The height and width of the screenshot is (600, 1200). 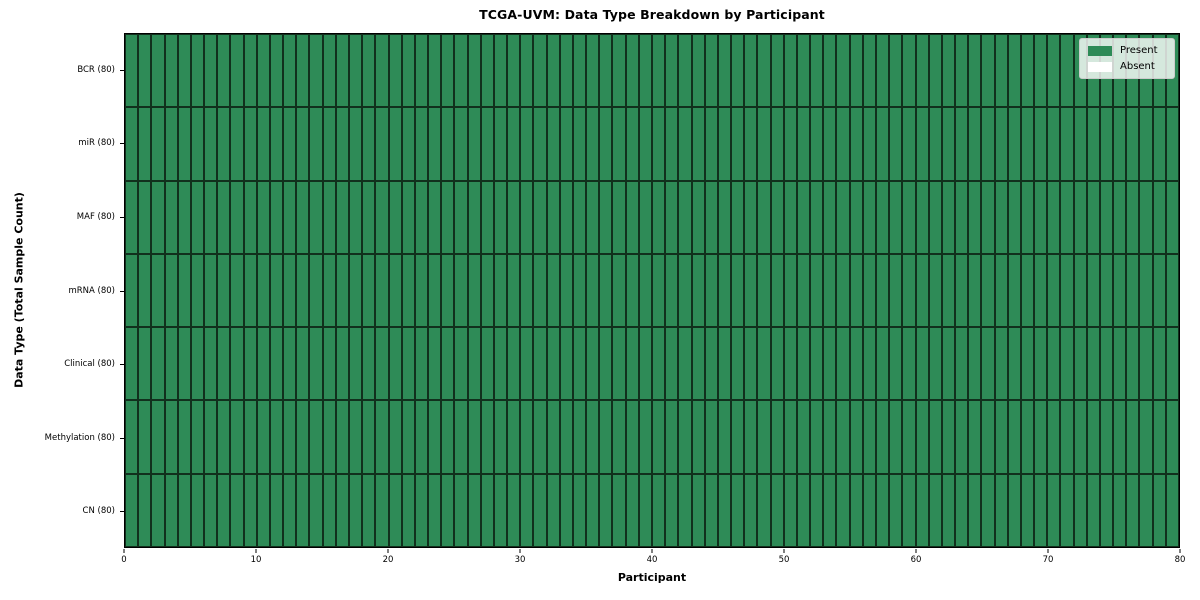 What do you see at coordinates (520, 551) in the screenshot?
I see `x-tick-mark` at bounding box center [520, 551].